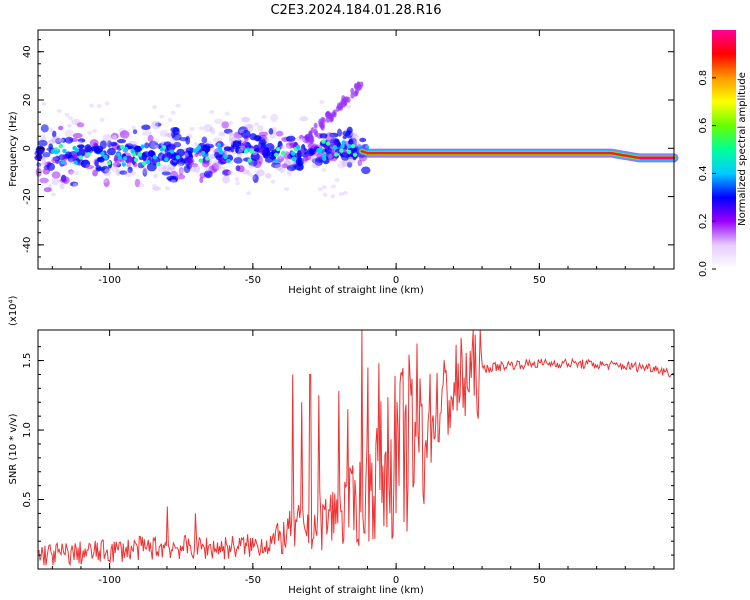  I want to click on snr-y-multiplier: (x10⁴), so click(13, 310).